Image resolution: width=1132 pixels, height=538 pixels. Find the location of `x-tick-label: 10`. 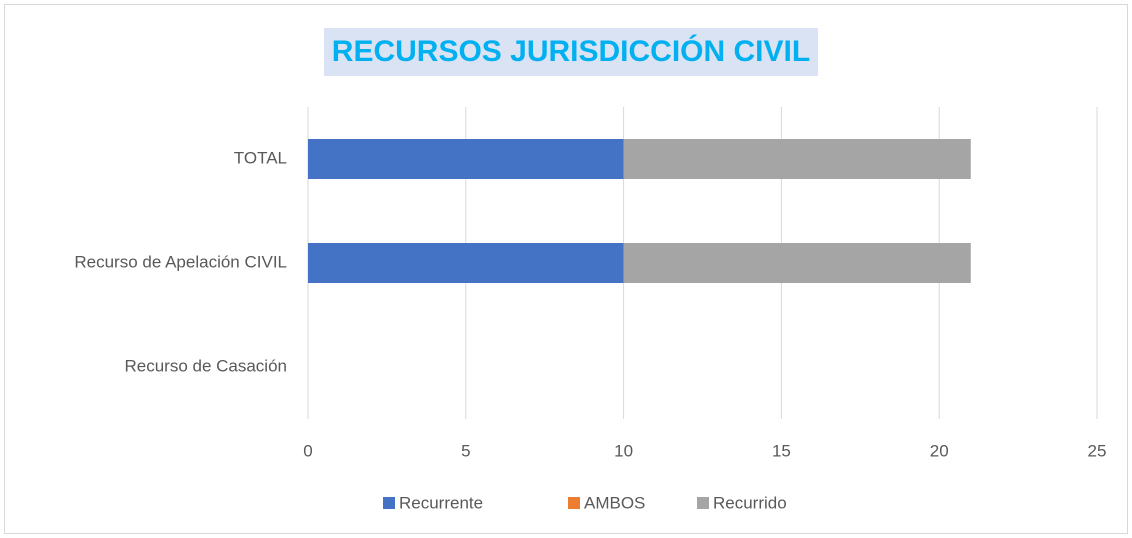

x-tick-label: 10 is located at coordinates (623, 450).